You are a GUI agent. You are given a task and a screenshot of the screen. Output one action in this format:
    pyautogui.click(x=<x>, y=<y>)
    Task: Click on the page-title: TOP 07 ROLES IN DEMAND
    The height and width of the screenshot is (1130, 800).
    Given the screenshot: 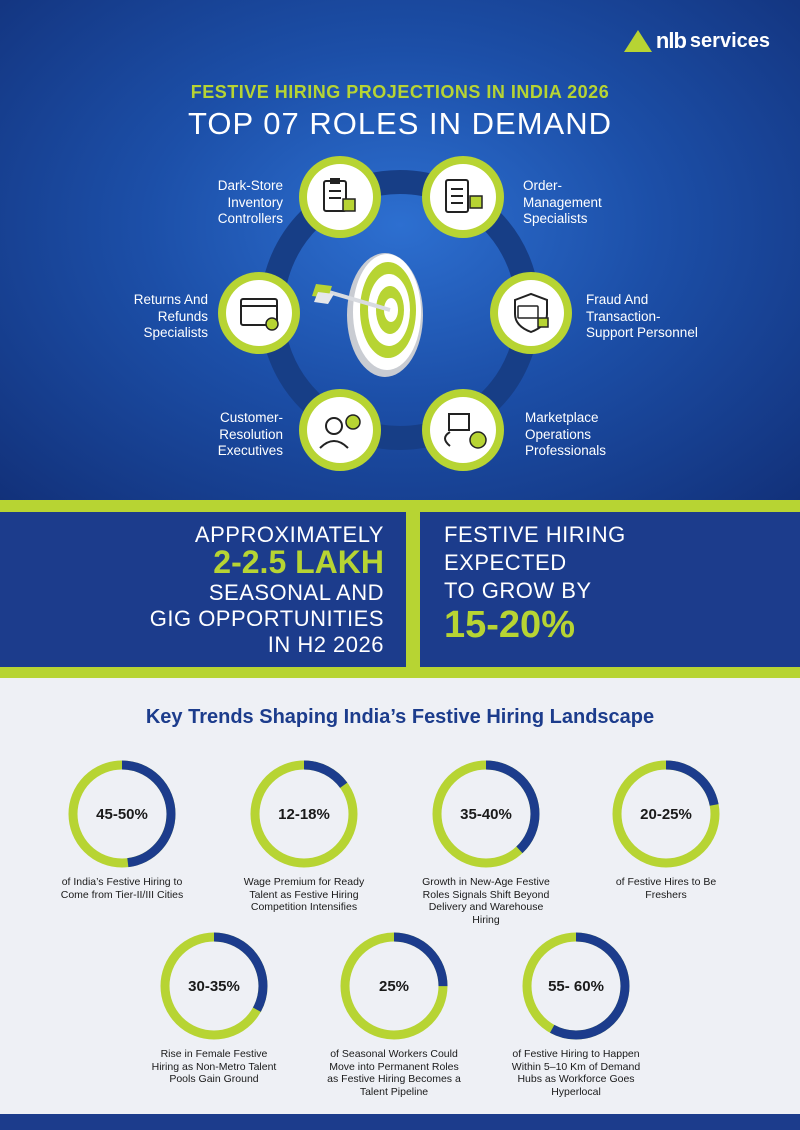 What is the action you would take?
    pyautogui.click(x=400, y=123)
    